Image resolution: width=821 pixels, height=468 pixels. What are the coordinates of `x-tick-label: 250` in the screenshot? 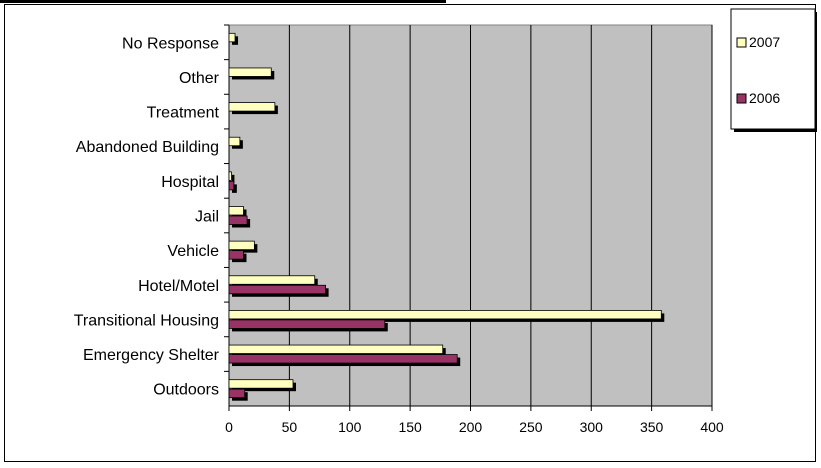 It's located at (531, 427).